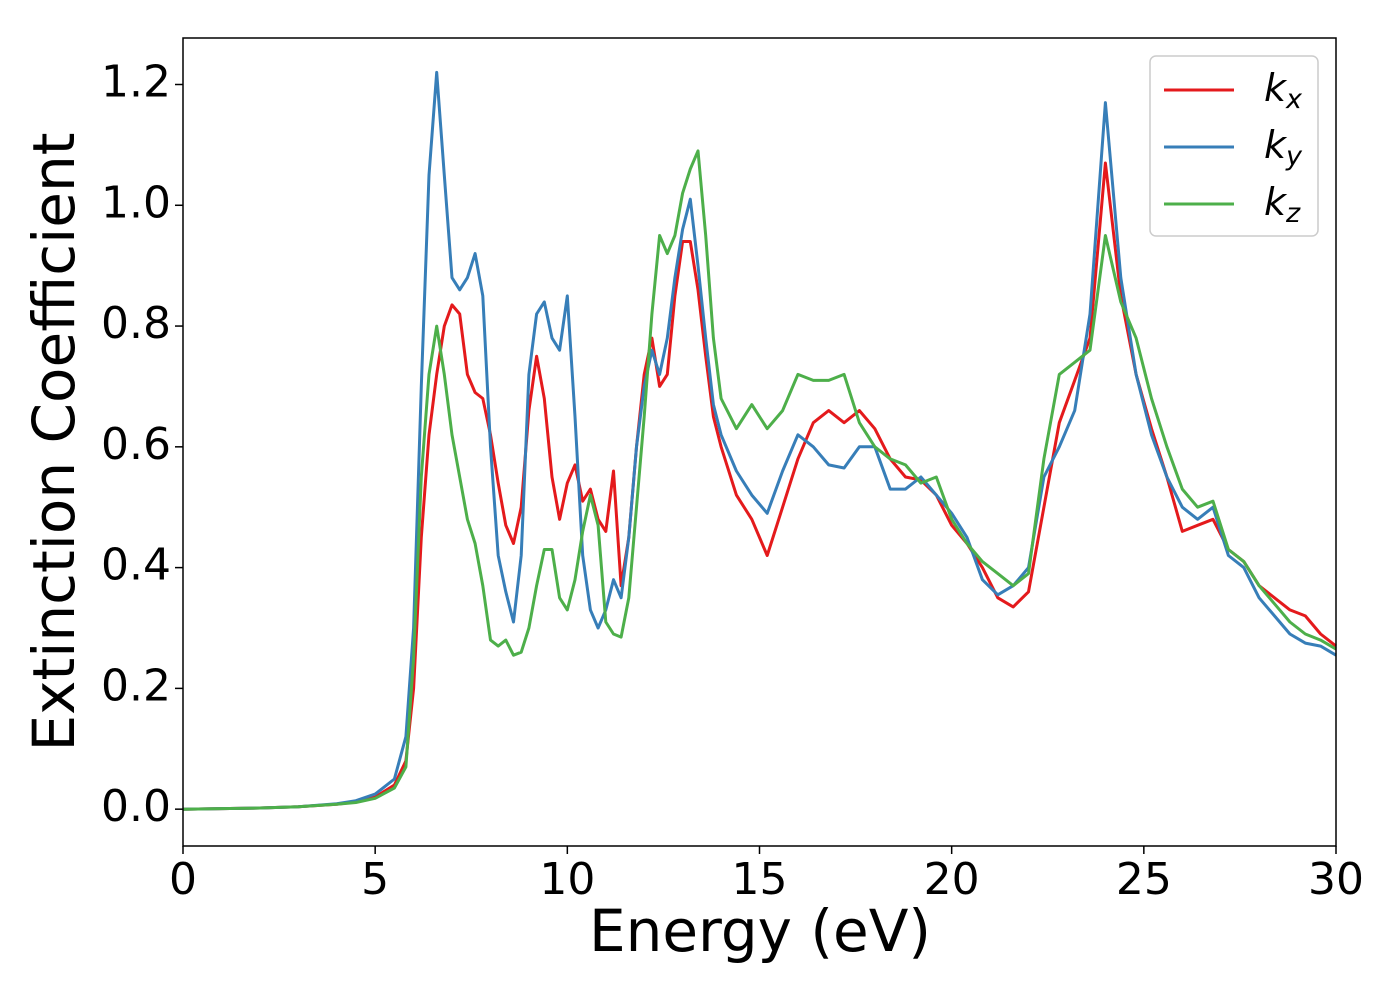 This screenshot has height=1000, width=1400. I want to click on x-tick-label: 30, so click(1336, 879).